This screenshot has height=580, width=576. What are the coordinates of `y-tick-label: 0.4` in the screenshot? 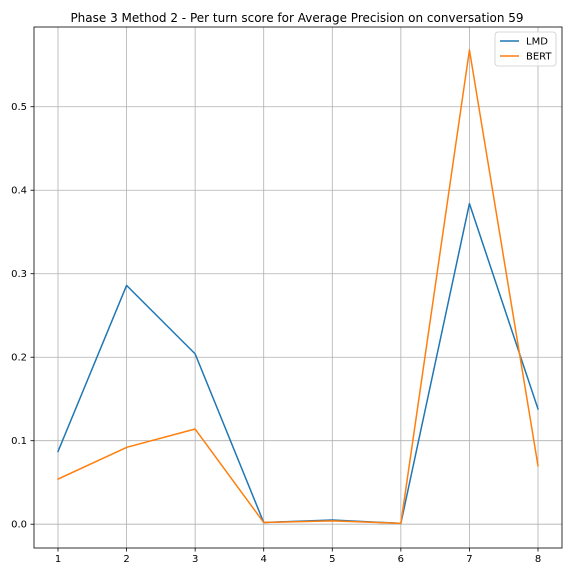 It's located at (19, 191).